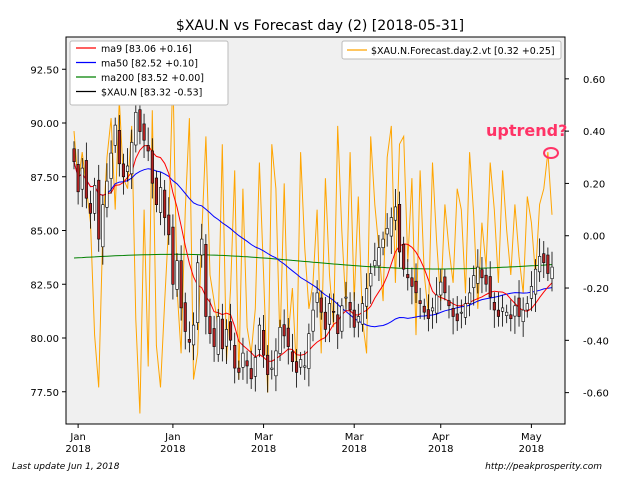 Image resolution: width=640 pixels, height=480 pixels. Describe the element at coordinates (543, 467) in the screenshot. I see `footer-source-url: http://peakprosperity.com` at that location.